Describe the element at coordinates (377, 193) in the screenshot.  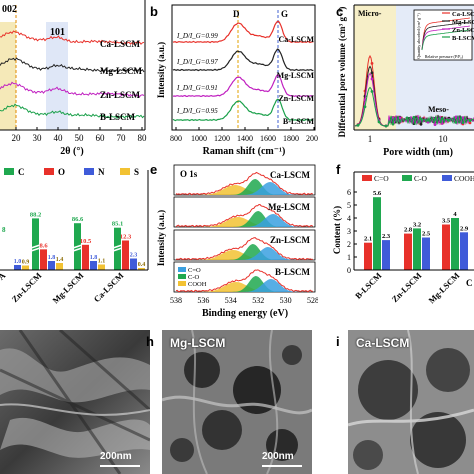
I see `bar-value-label: 5.6` at that location.